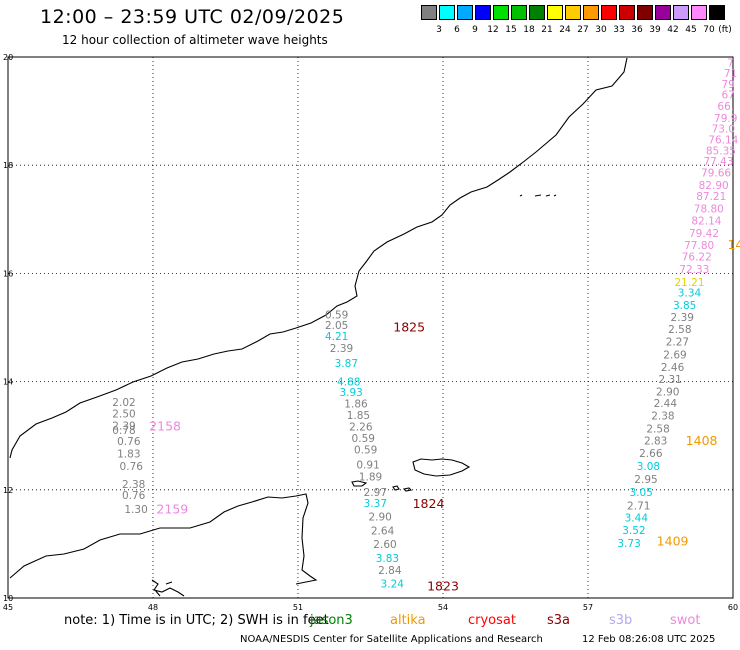  Describe the element at coordinates (637, 519) in the screenshot. I see `wave-height-value: 3.44` at that location.